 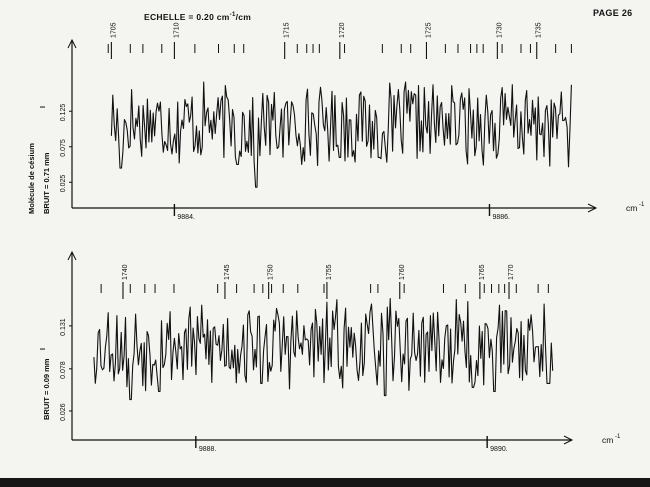 I want to click on y-axis-arrow-bottom, so click(x=72, y=255).